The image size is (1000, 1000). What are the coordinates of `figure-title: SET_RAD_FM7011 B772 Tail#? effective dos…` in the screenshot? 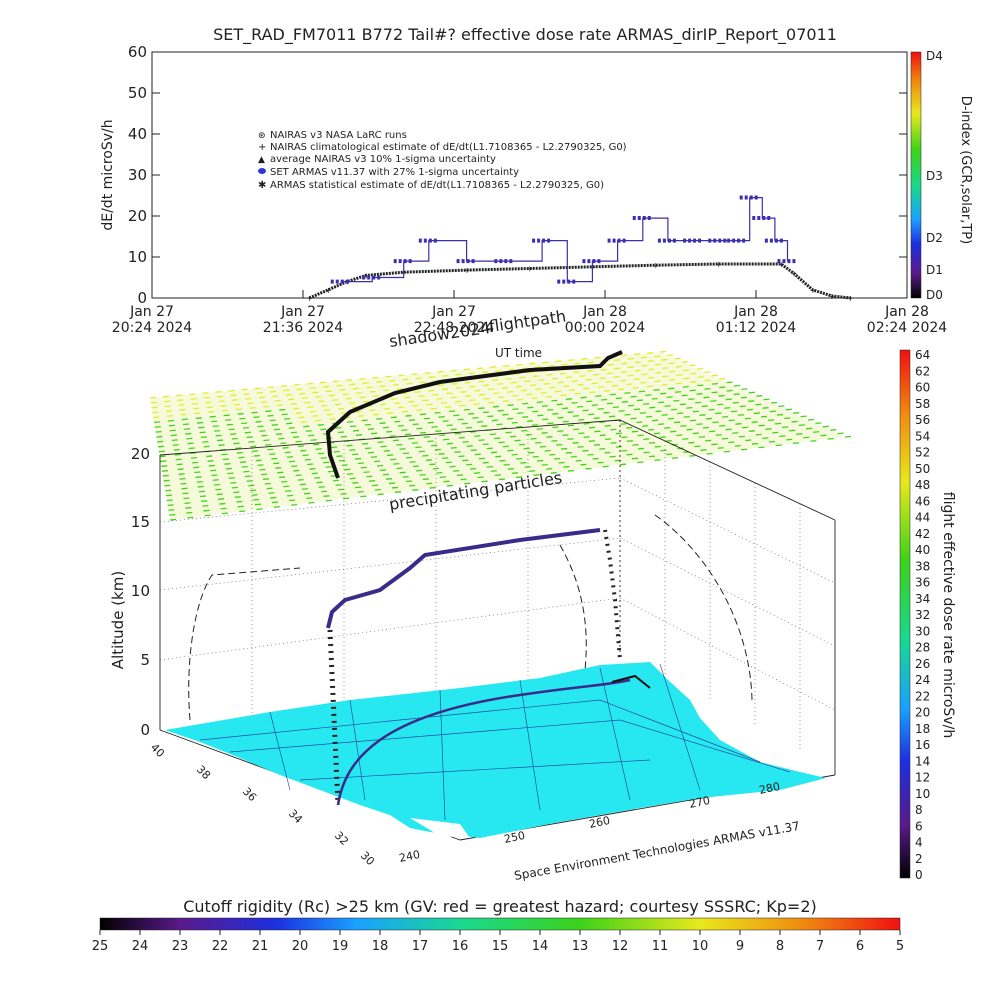 It's located at (525, 35).